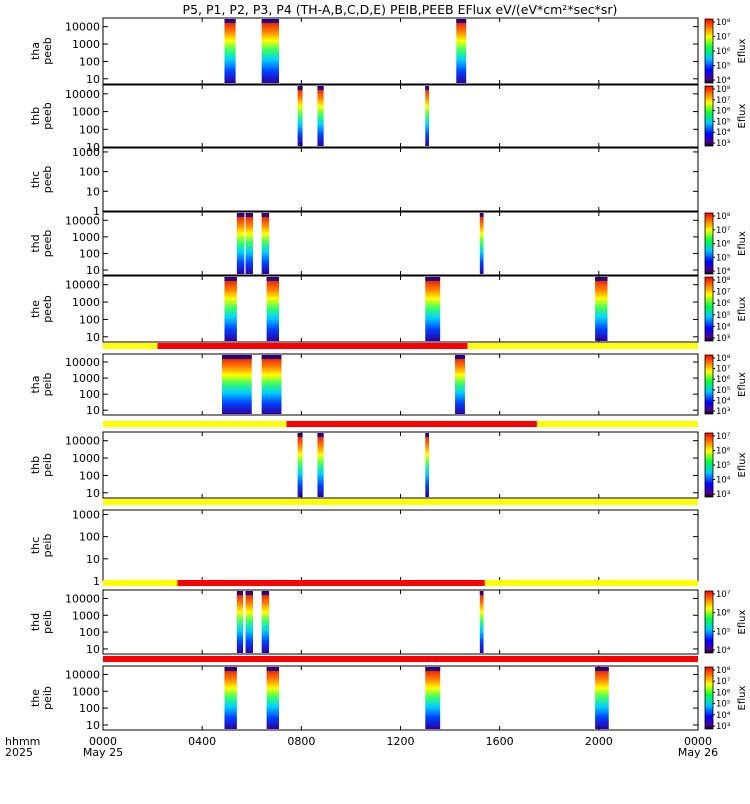 The width and height of the screenshot is (750, 804). I want to click on y-axis-label: thapeeb, so click(41, 51).